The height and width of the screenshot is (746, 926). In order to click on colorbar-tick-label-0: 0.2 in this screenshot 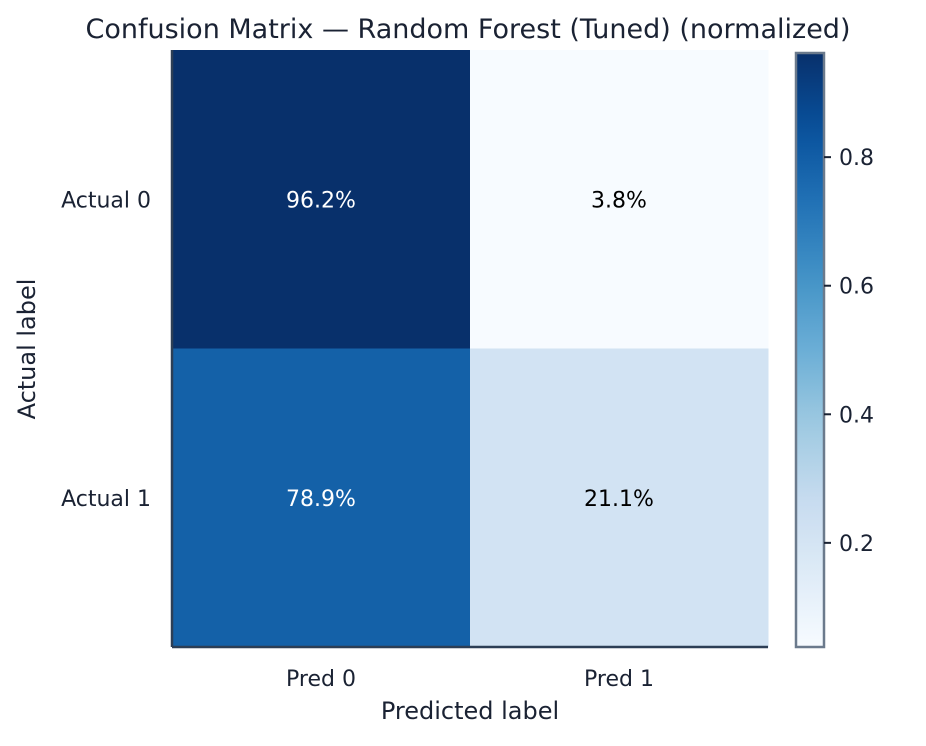, I will do `click(856, 544)`.